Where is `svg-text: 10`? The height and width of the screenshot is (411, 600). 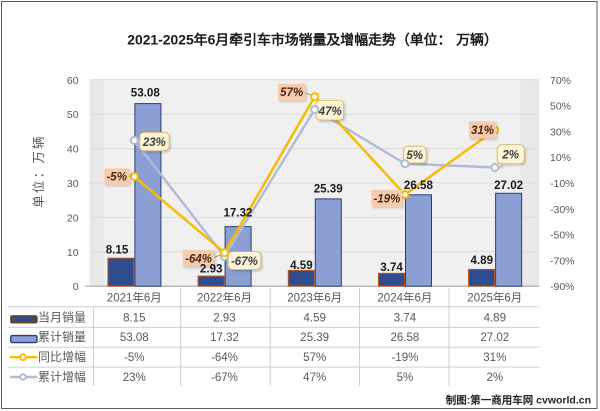 svg-text: 10 is located at coordinates (73, 253).